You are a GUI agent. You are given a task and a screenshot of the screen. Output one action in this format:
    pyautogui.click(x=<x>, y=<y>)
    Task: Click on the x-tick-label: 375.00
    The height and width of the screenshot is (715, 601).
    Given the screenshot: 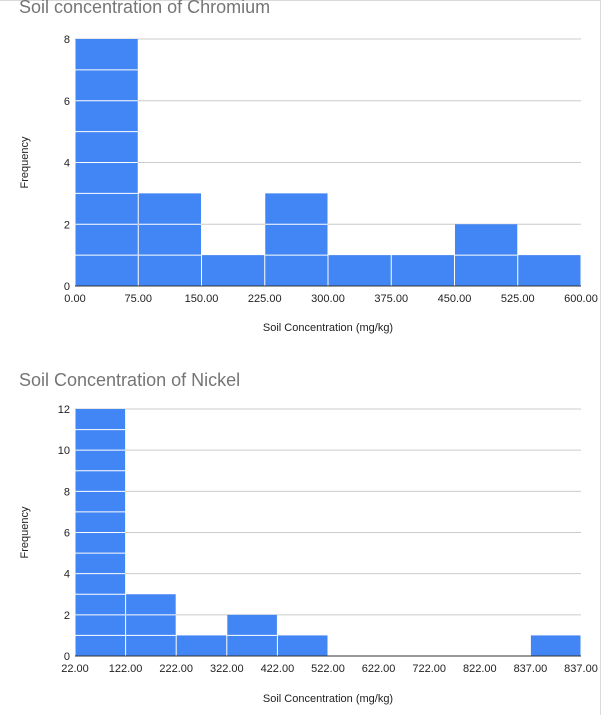 What is the action you would take?
    pyautogui.click(x=391, y=299)
    